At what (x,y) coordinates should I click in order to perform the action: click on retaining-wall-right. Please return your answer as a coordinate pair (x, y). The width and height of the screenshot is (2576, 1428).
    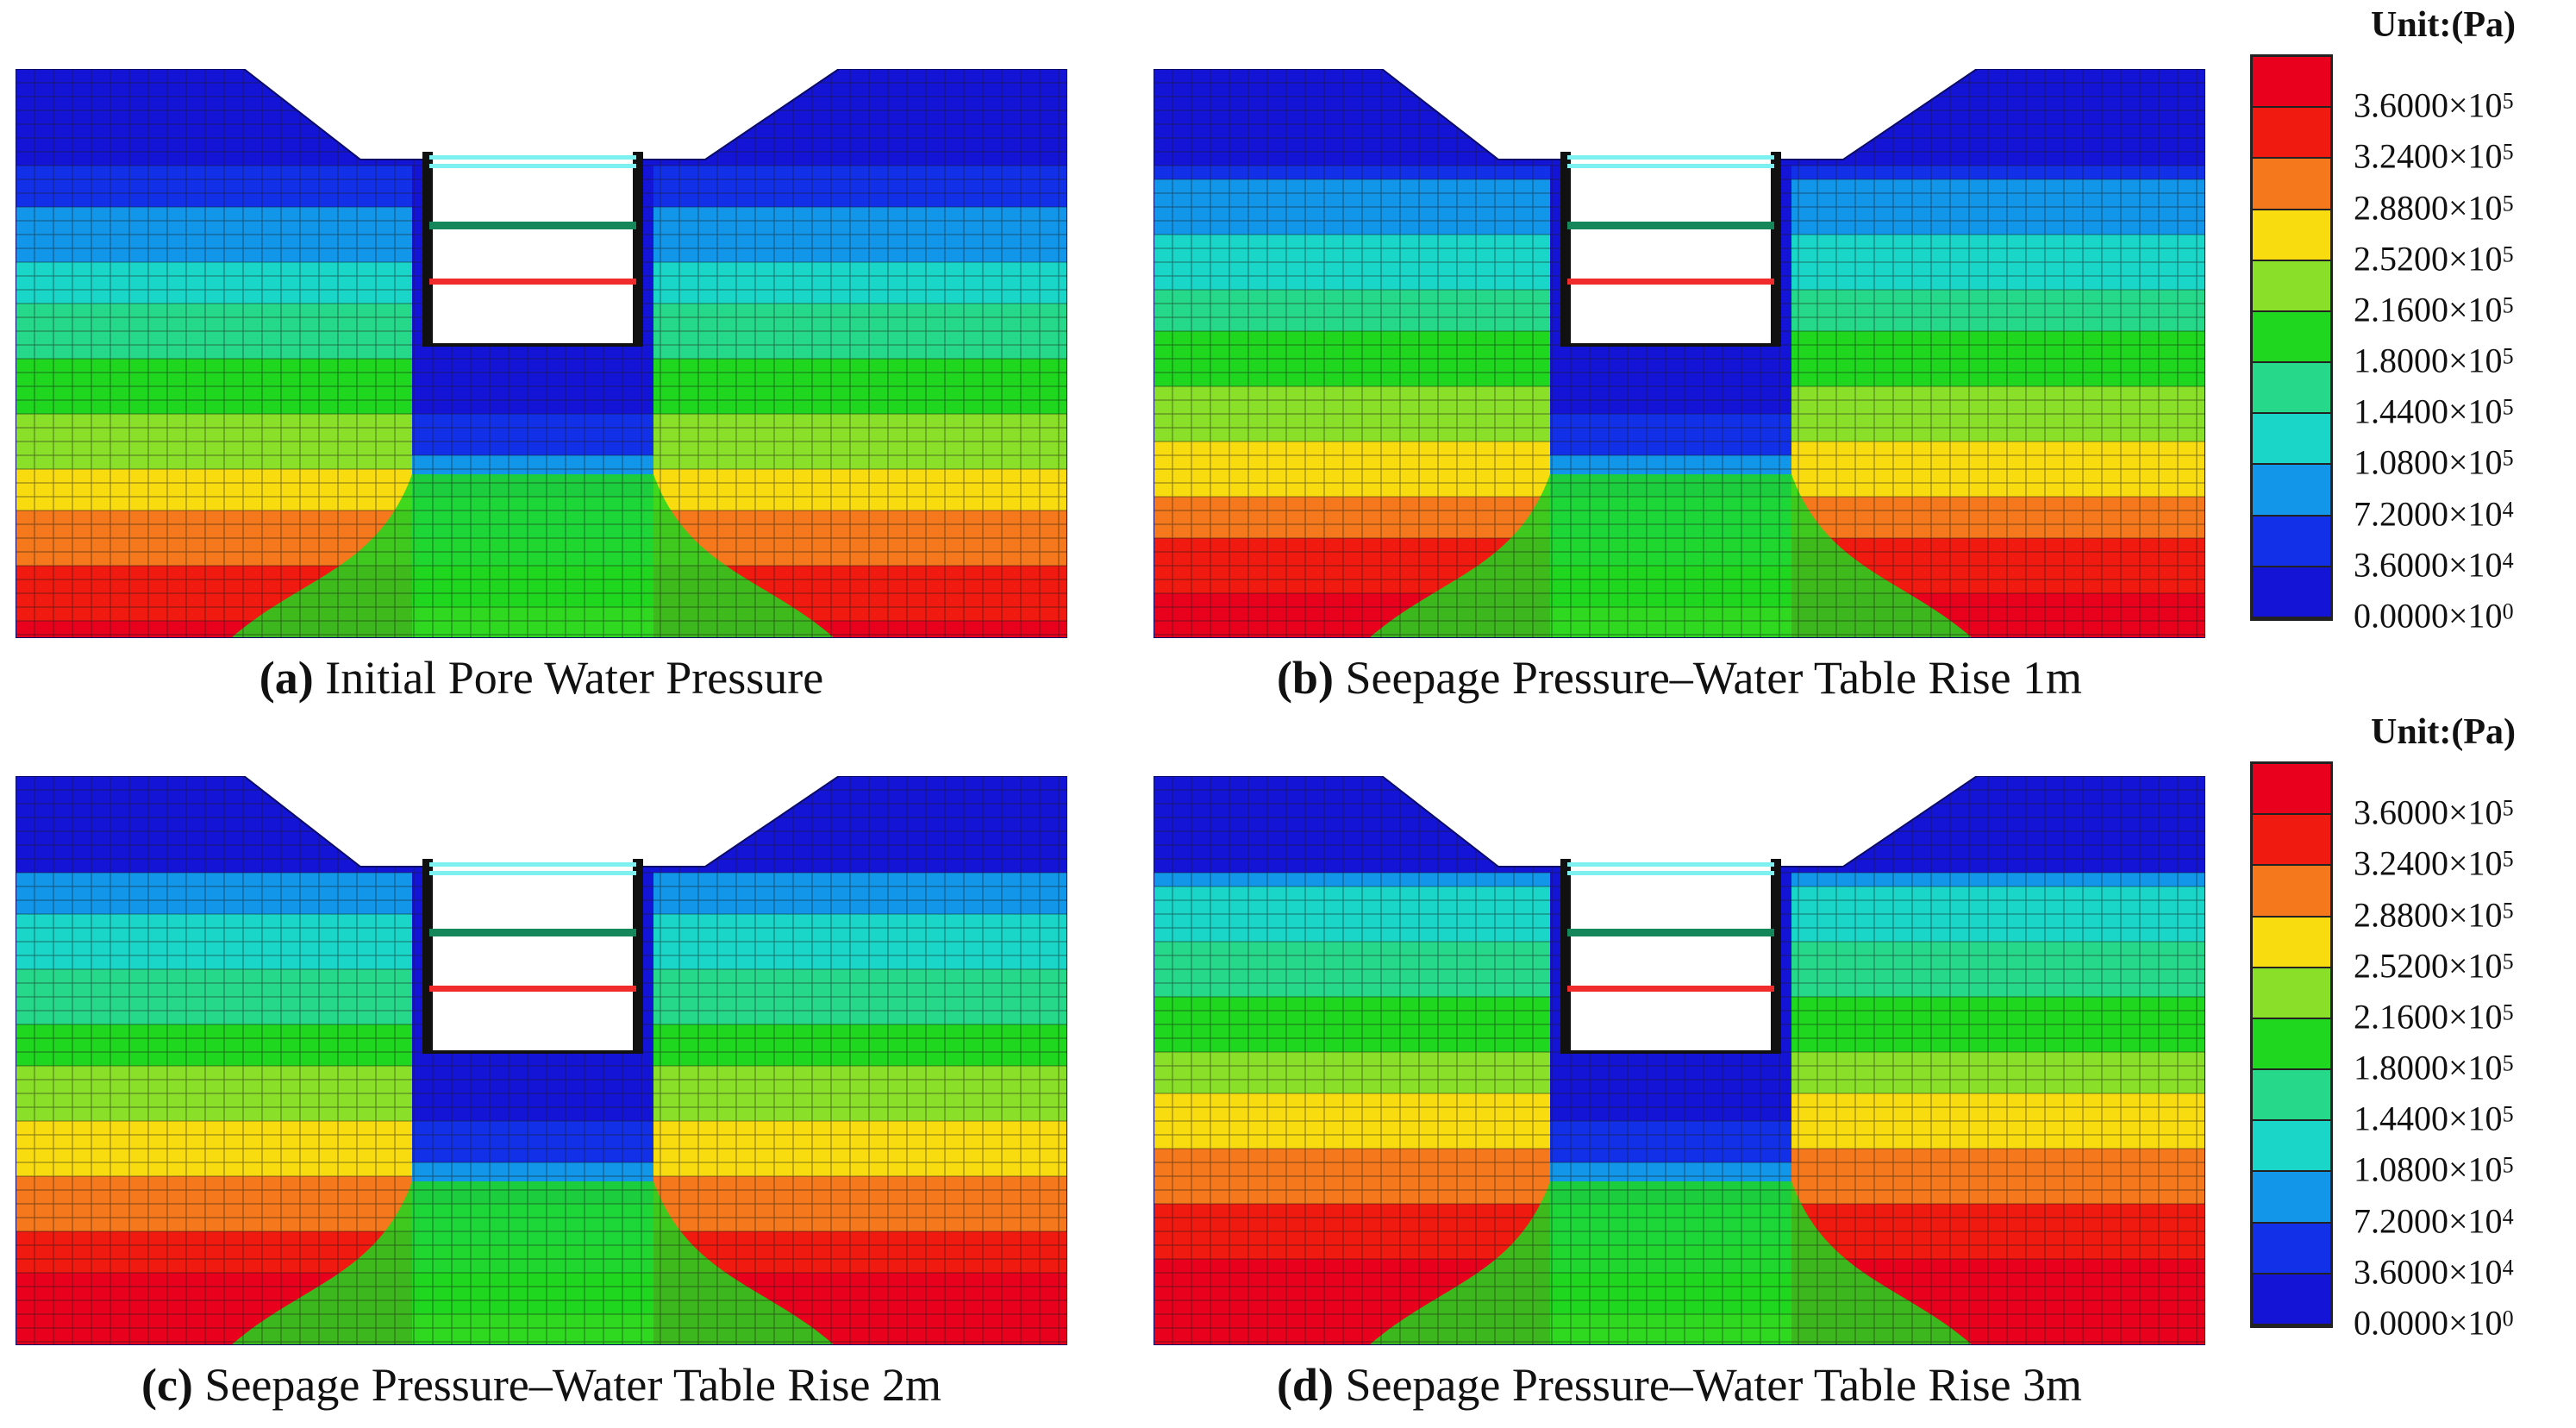
    Looking at the image, I should click on (1776, 957).